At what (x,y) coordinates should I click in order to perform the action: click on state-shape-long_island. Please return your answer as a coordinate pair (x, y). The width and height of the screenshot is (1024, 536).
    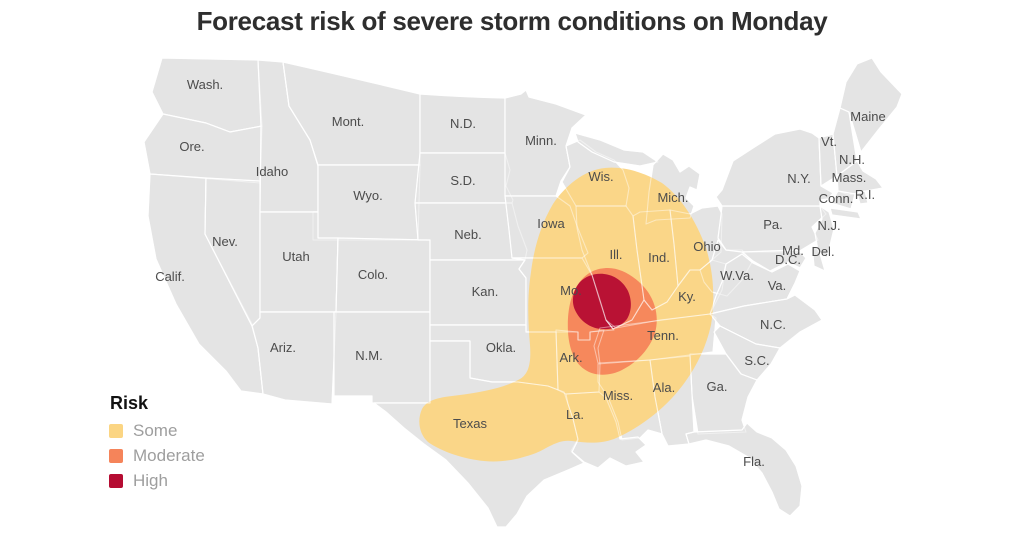
    Looking at the image, I should click on (845, 213).